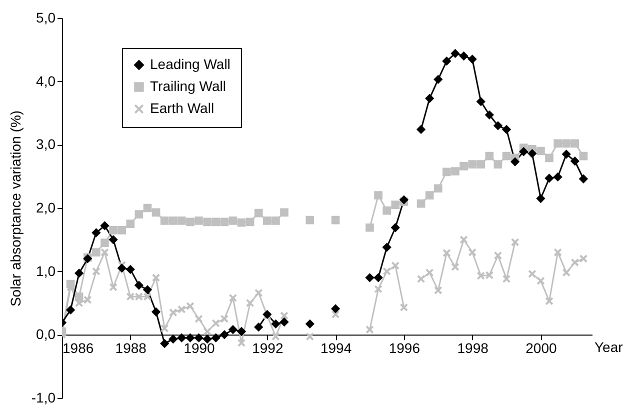 The height and width of the screenshot is (409, 642). Describe the element at coordinates (541, 348) in the screenshot. I see `x-tick-label: 2000` at that location.